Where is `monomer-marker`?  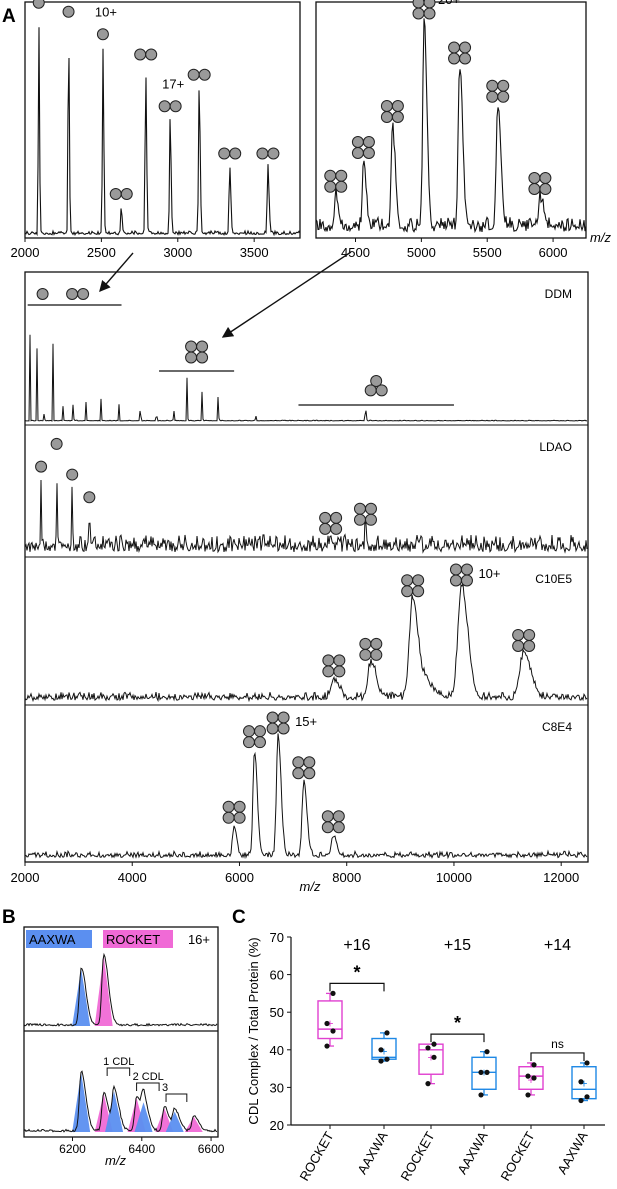
monomer-marker is located at coordinates (56, 443).